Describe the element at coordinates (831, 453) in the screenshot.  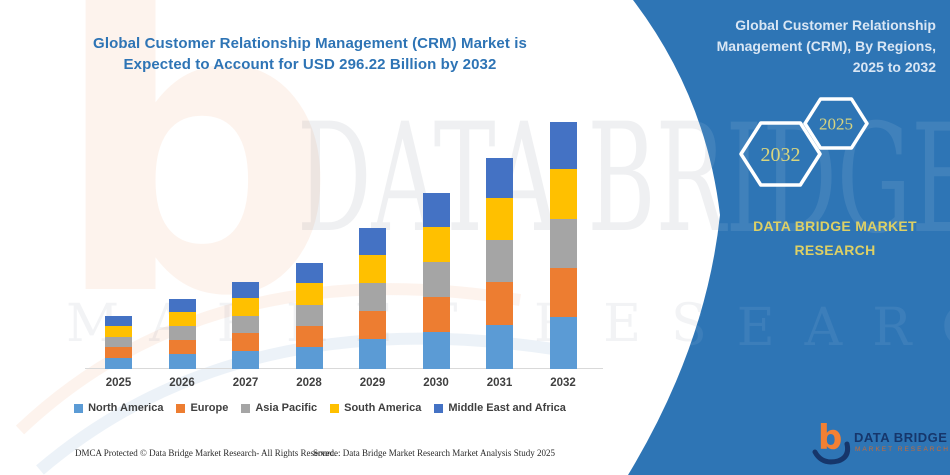
I see `logo-swoosh-icon` at that location.